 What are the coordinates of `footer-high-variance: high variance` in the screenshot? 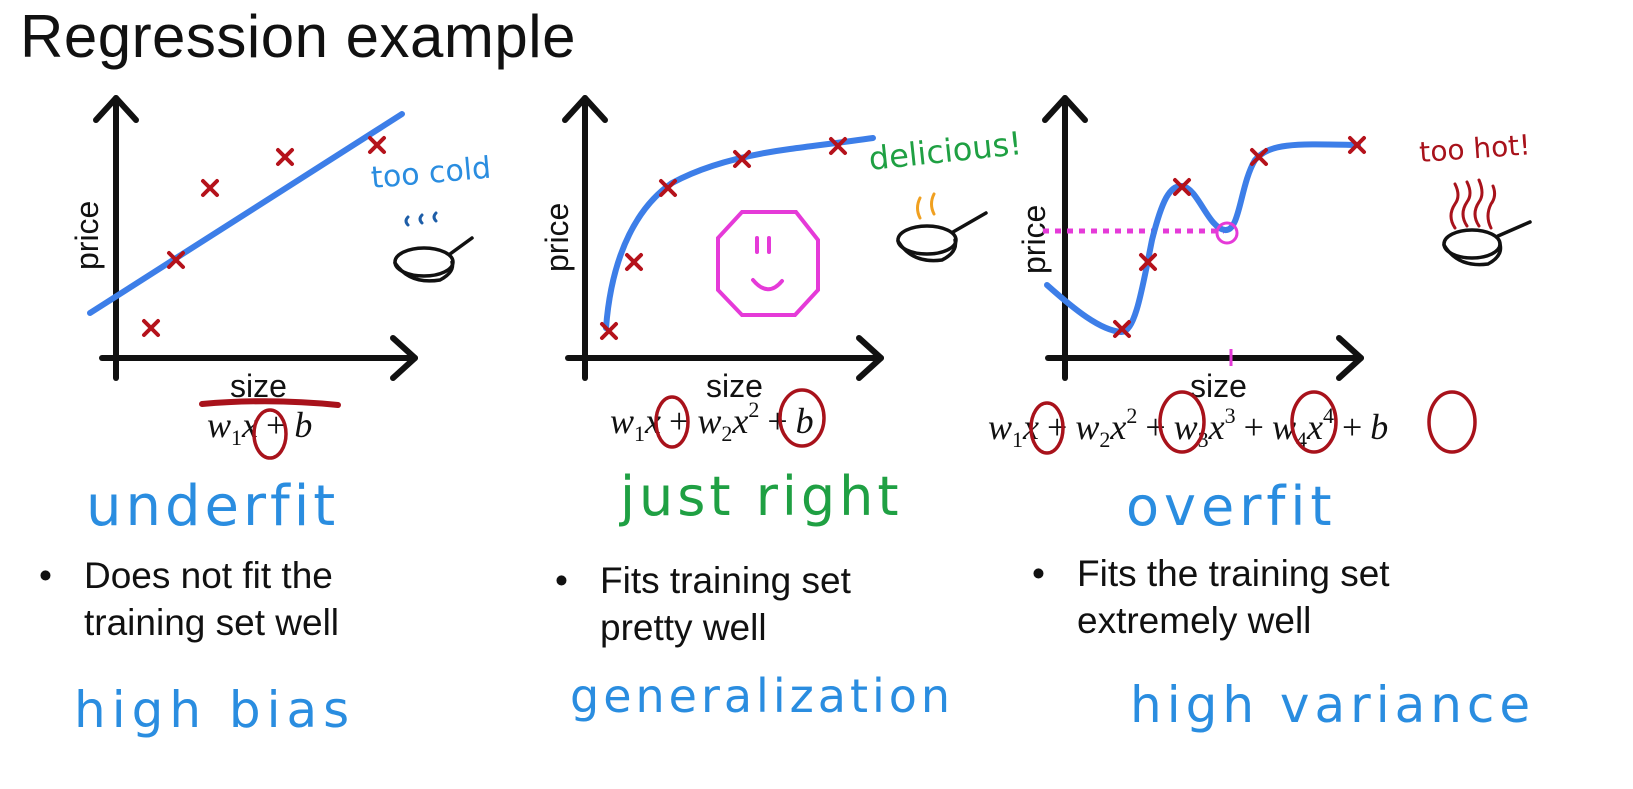 It's located at (1332, 705).